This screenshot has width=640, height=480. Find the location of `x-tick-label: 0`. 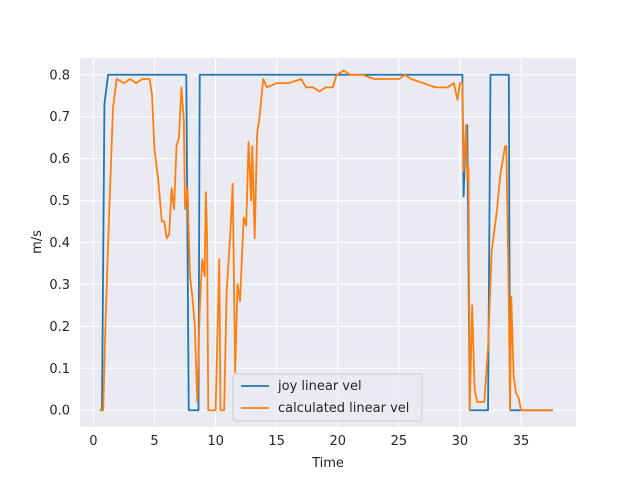

x-tick-label: 0 is located at coordinates (93, 441).